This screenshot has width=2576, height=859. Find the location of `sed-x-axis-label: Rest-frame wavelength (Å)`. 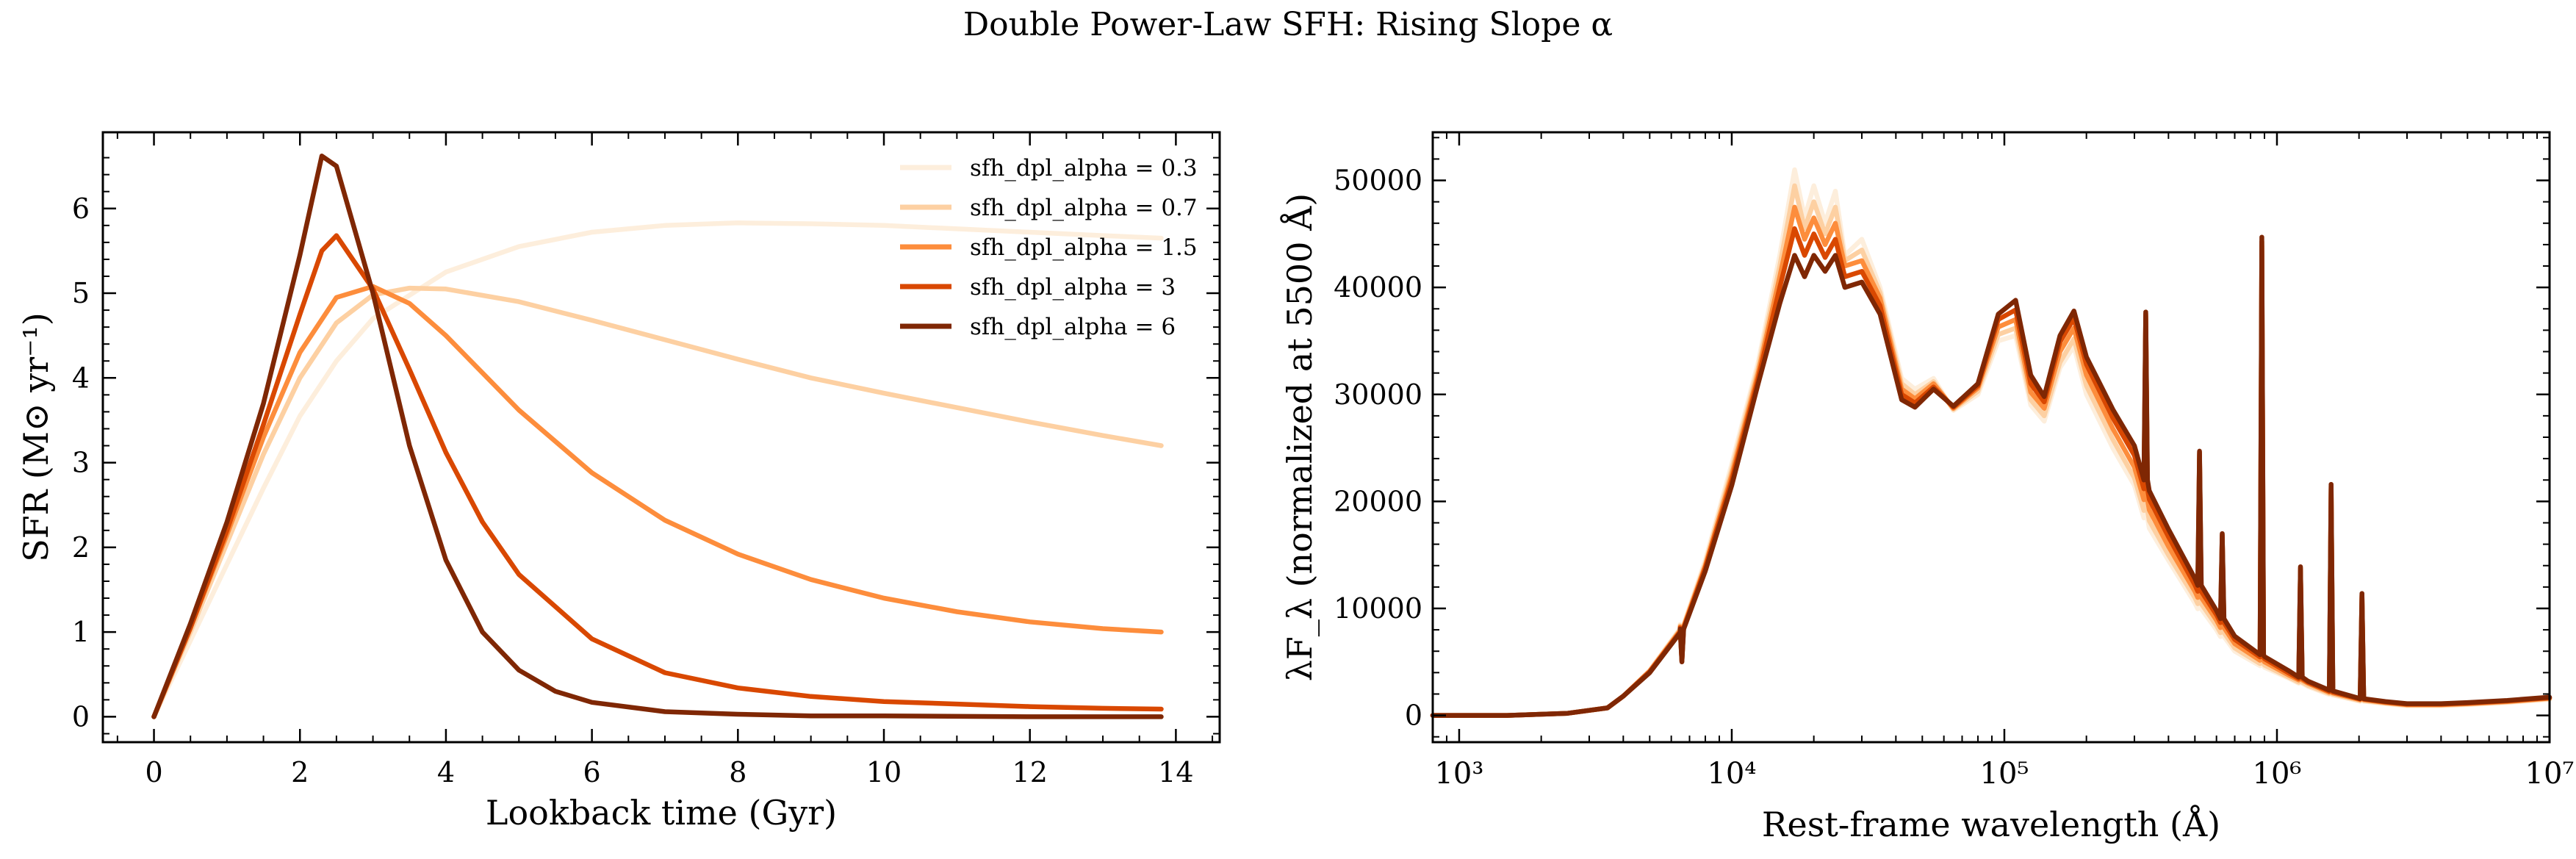

sed-x-axis-label: Rest-frame wavelength (Å) is located at coordinates (1991, 824).